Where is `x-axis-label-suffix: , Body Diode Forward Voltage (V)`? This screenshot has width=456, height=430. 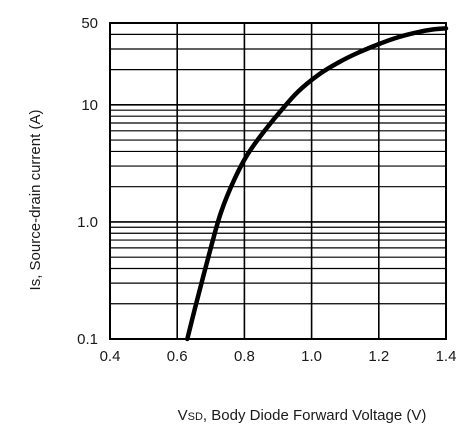
x-axis-label-suffix: , Body Diode Forward Voltage (V) is located at coordinates (314, 415).